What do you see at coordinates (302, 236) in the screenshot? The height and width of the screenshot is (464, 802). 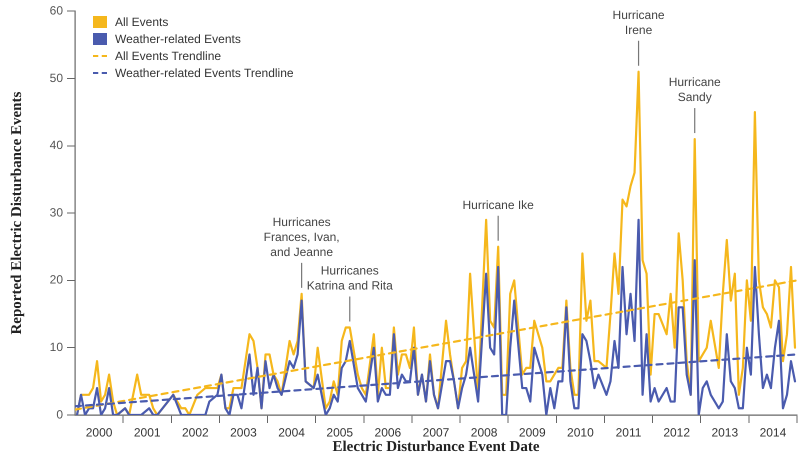 I see `annotation: Hurricanes Frances, Ivan, and Jeanne` at bounding box center [302, 236].